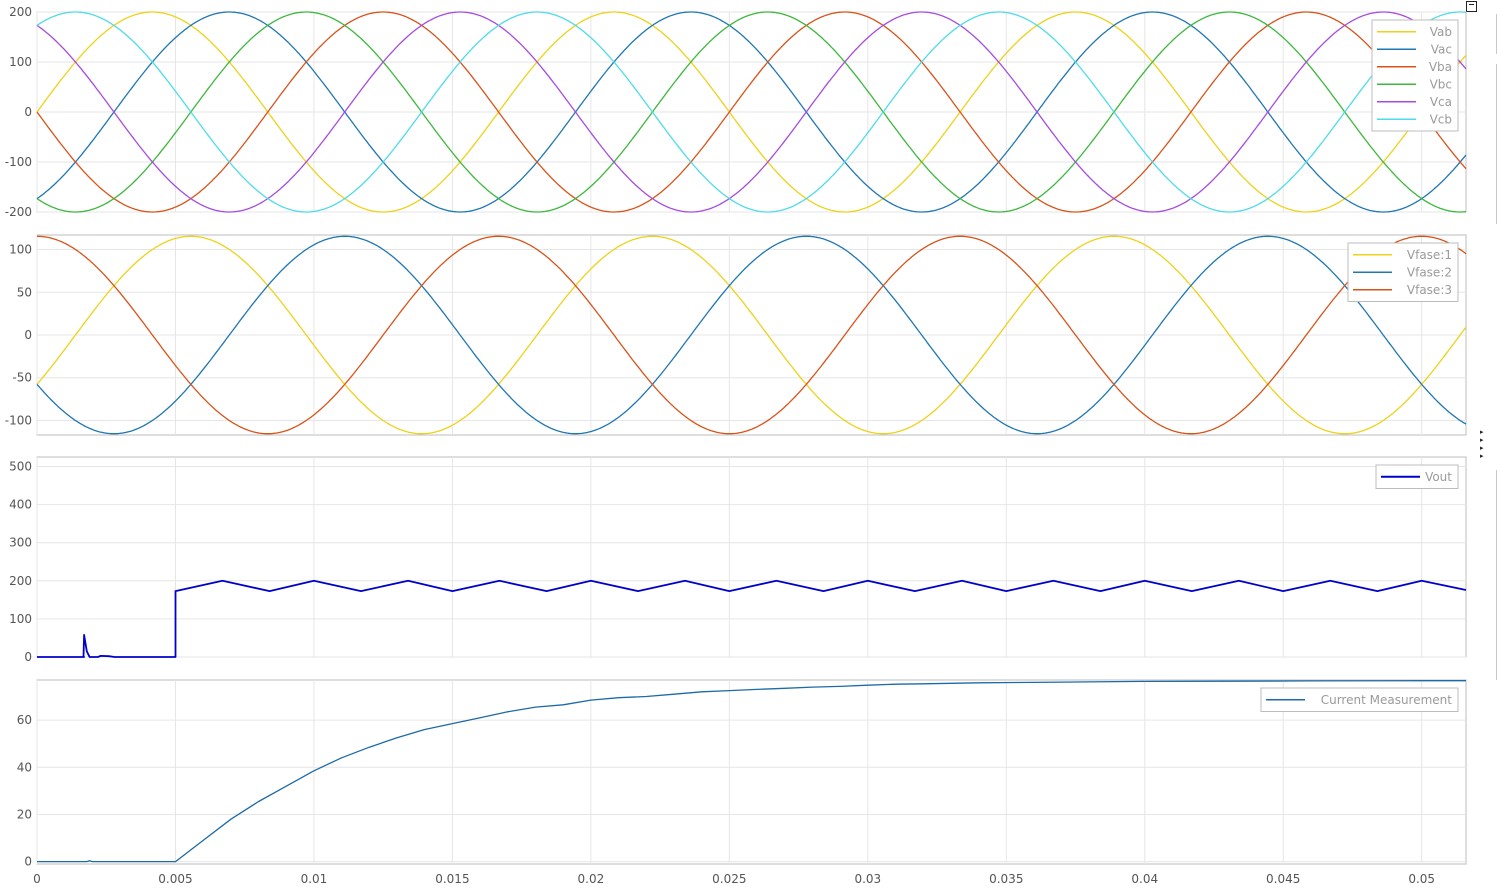  Describe the element at coordinates (24, 292) in the screenshot. I see `y-tick-label: 50` at that location.